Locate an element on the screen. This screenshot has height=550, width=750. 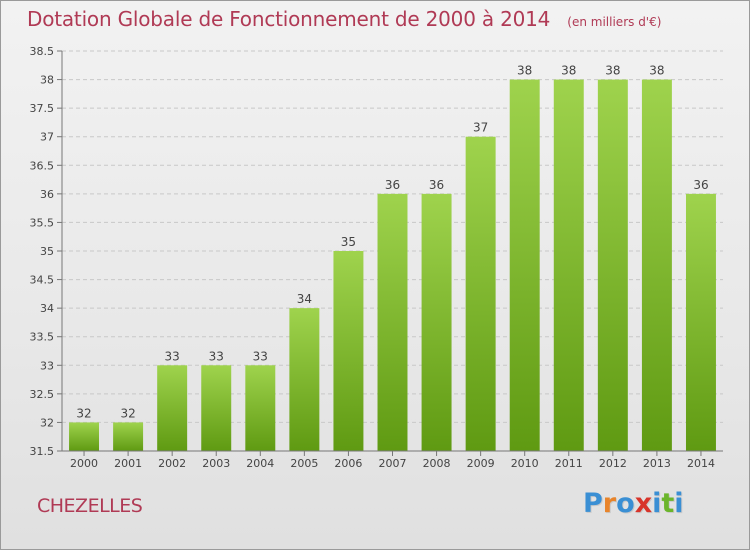
y-tick-label: 32 is located at coordinates (47, 422).